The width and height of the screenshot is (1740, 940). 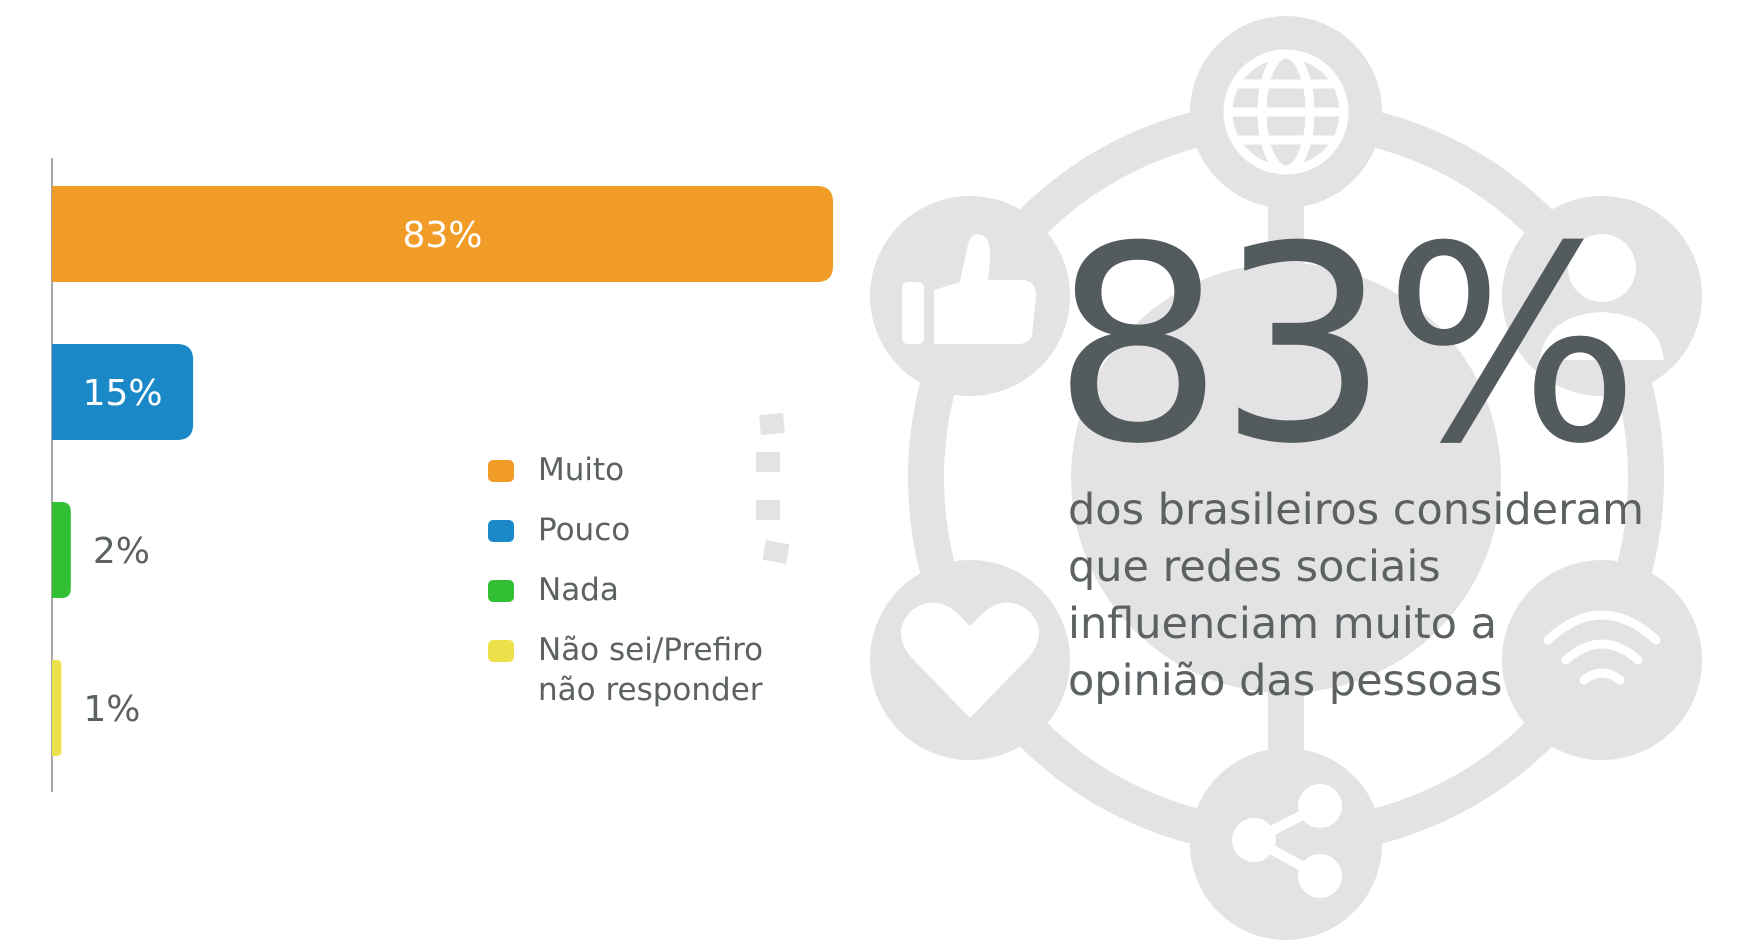 What do you see at coordinates (773, 488) in the screenshot?
I see `dashed-arc-decoration` at bounding box center [773, 488].